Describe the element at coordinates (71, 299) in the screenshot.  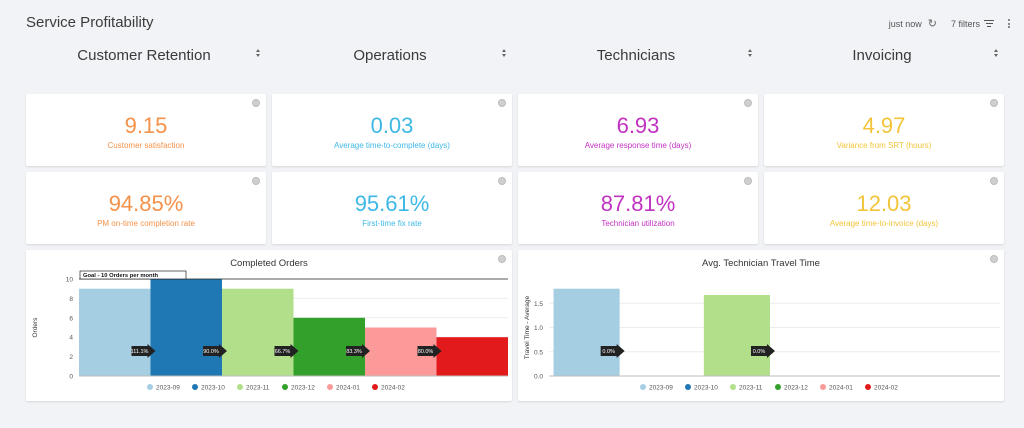
I see `y-tick-label: 8` at that location.